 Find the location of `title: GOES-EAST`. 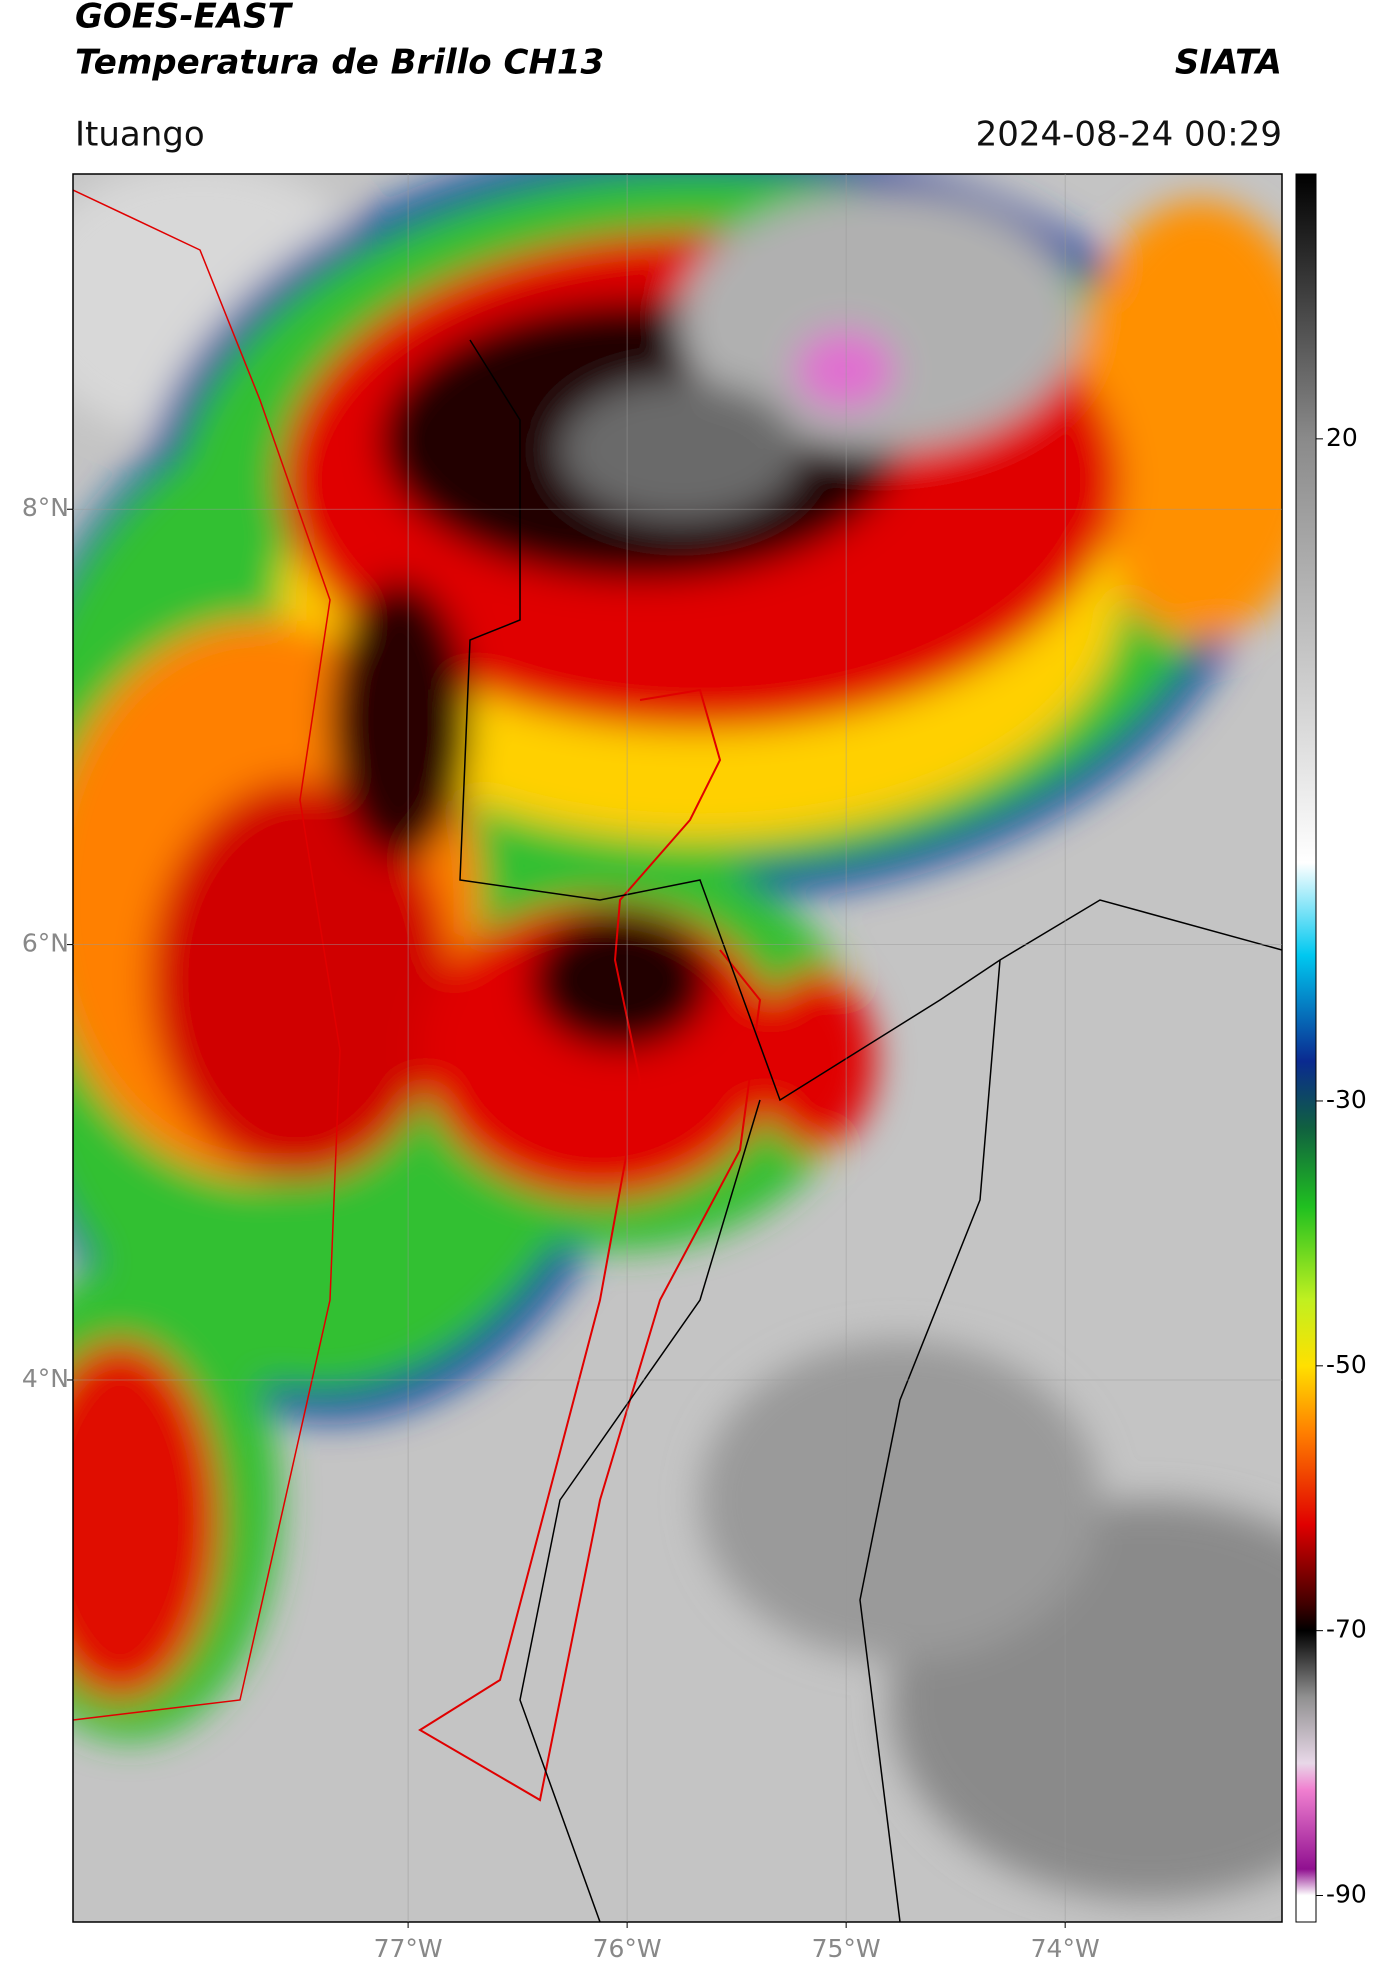

title: GOES-EAST is located at coordinates (184, 18).